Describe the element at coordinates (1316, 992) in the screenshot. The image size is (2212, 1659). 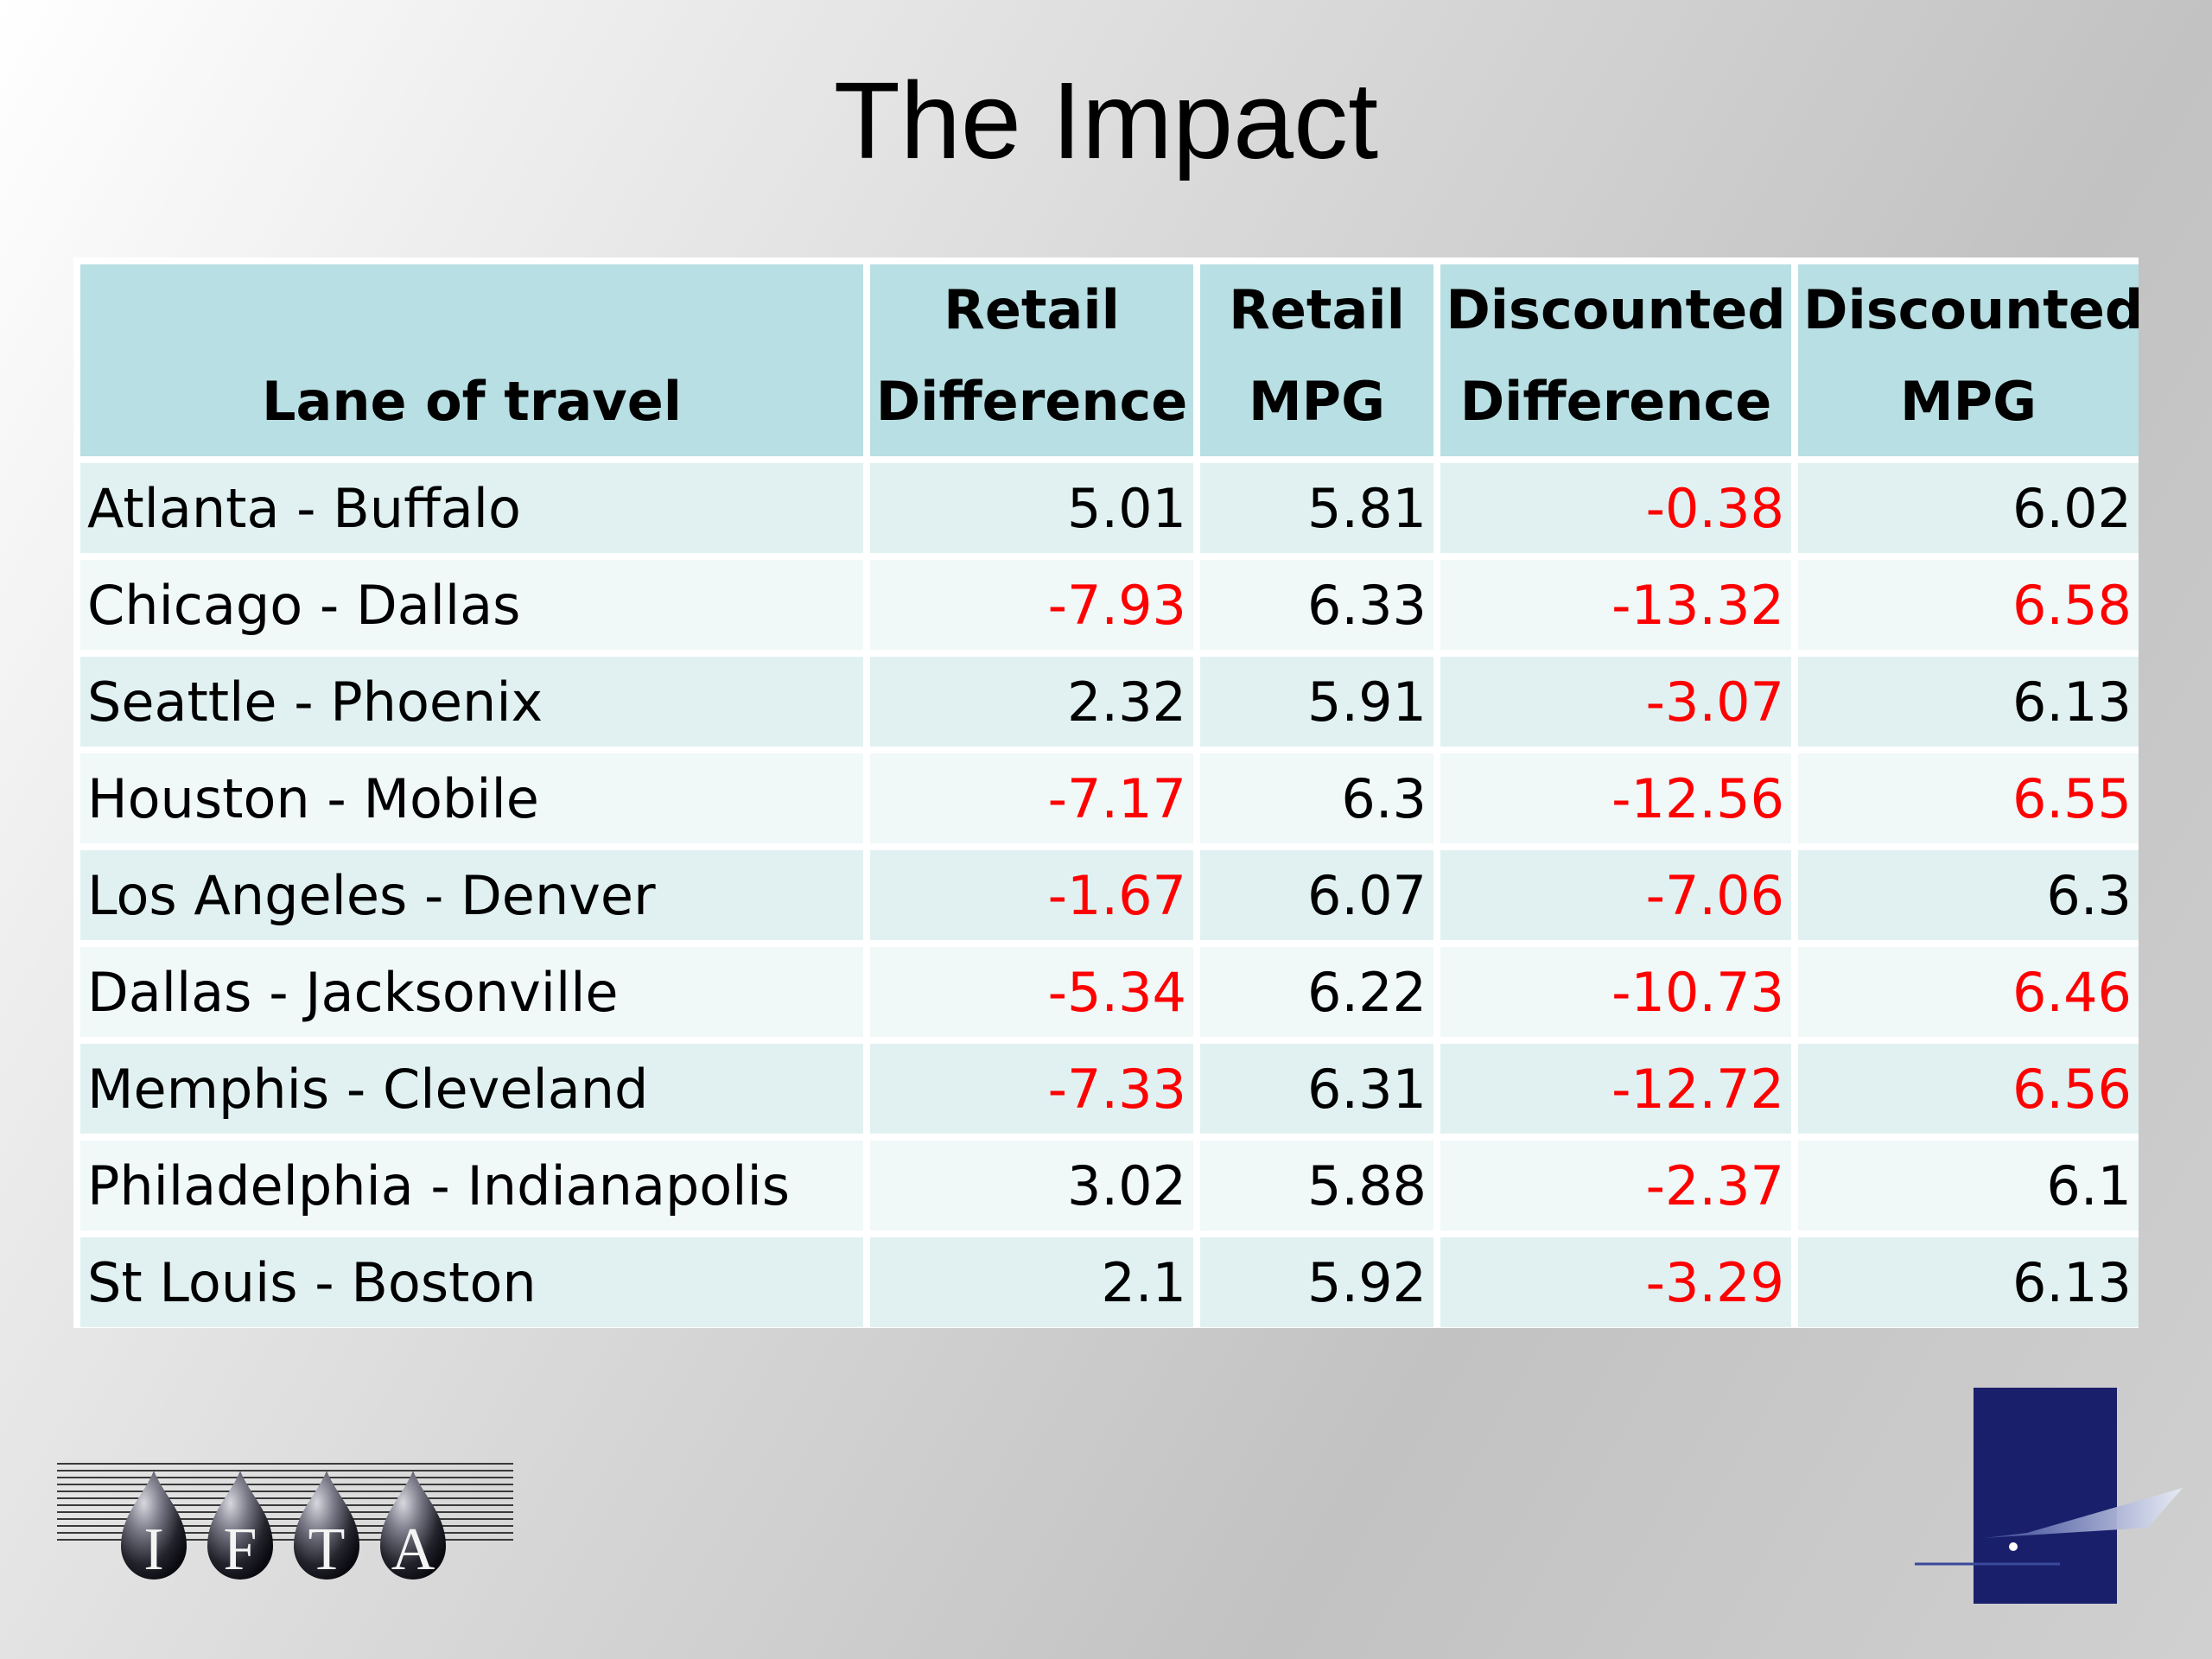
I see `cell-retail-mpg: 6.22` at that location.